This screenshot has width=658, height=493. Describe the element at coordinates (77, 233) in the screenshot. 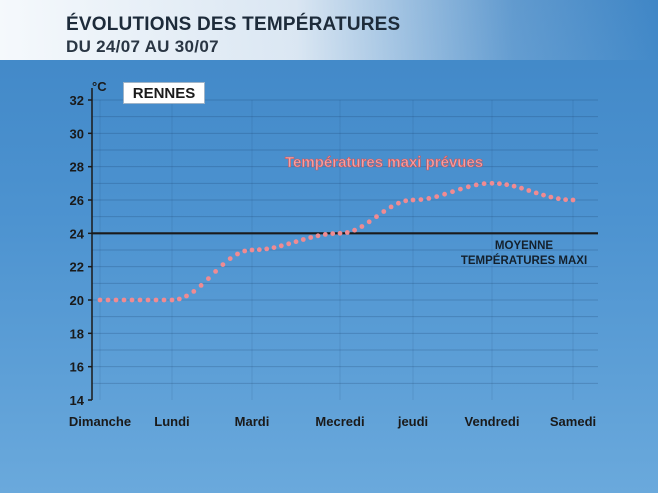

I see `y-tick-label: 24` at that location.